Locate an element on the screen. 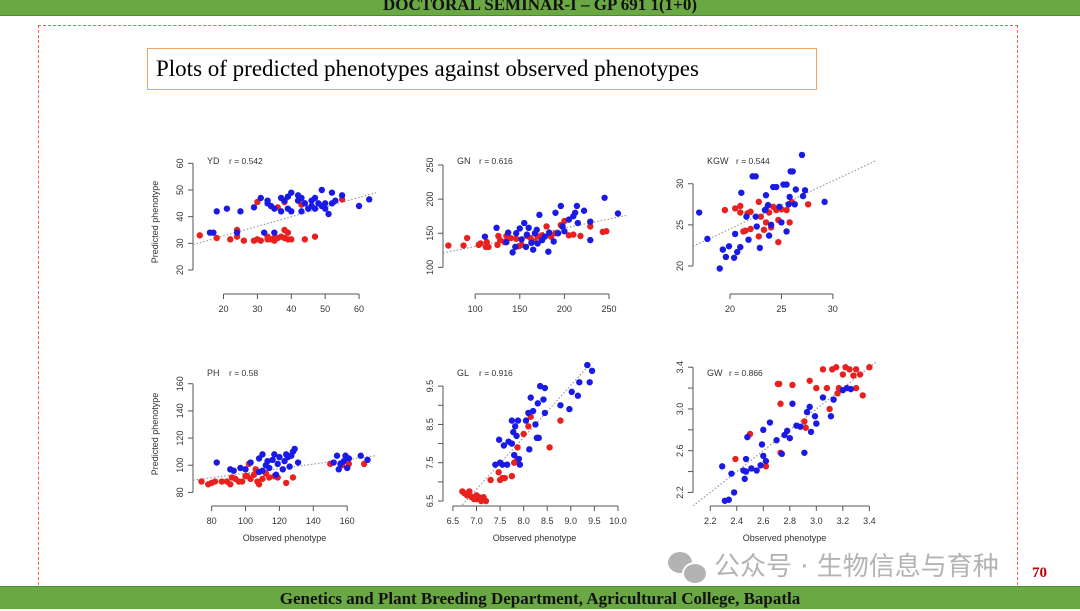 This screenshot has height=611, width=1080. x-tick-label: 3.2 is located at coordinates (843, 521).